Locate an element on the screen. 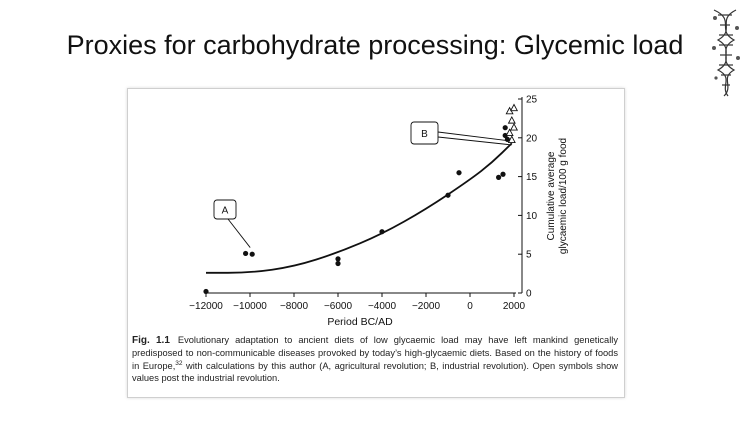  caption-label: Fig. 1.1 is located at coordinates (151, 340).